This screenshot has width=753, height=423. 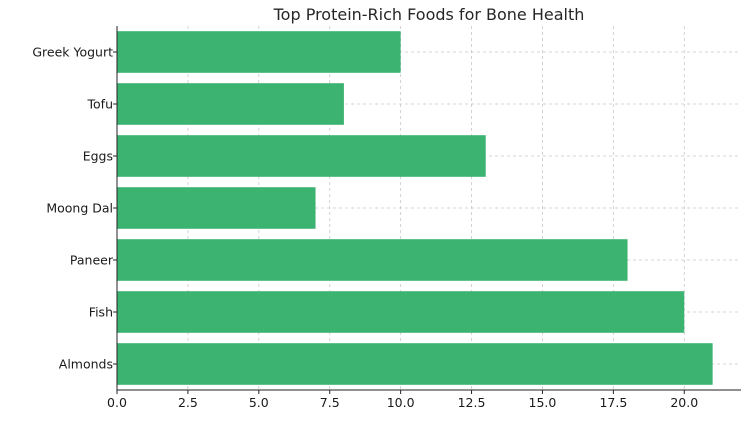 I want to click on y-tick-label-eggs: Eggs, so click(x=98, y=156).